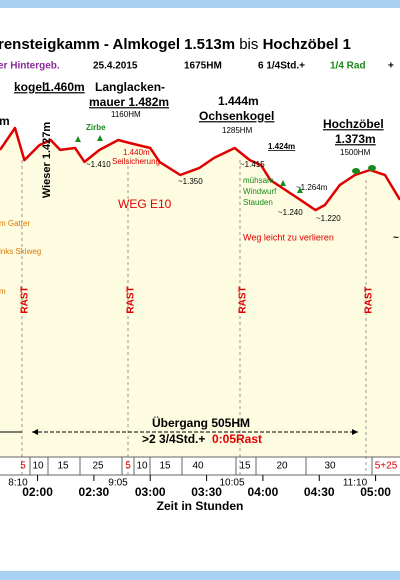 The width and height of the screenshot is (400, 580). Describe the element at coordinates (129, 102) in the screenshot. I see `annotation: mauer 1.482m` at that location.